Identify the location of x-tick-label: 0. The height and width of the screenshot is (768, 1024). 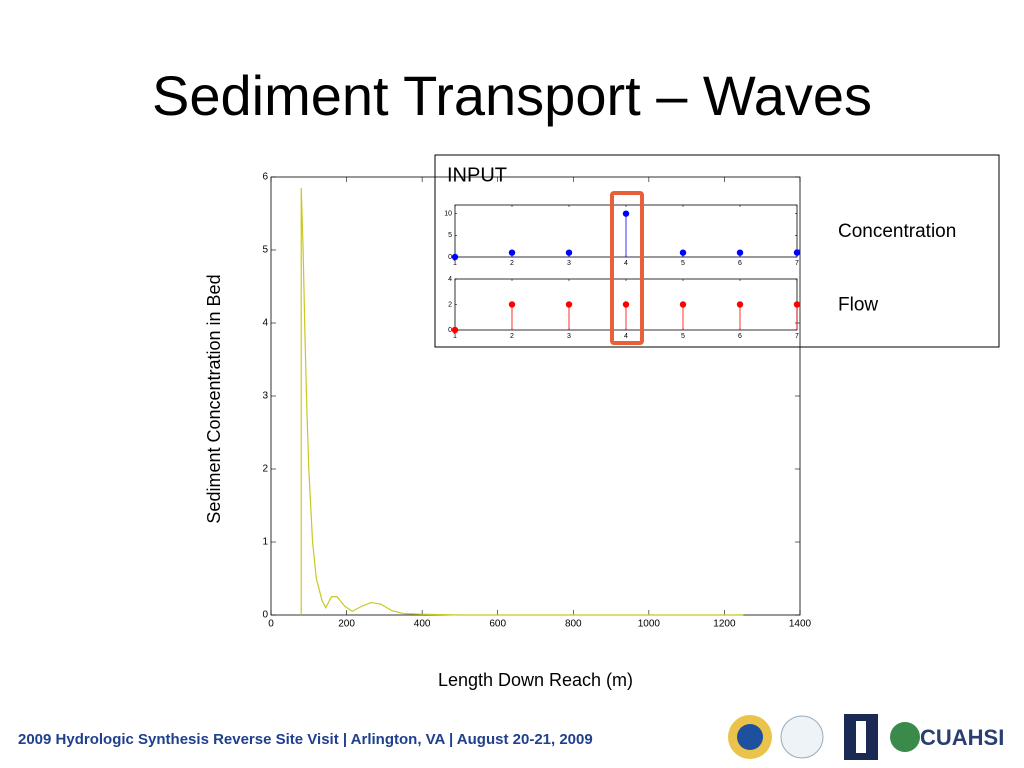
(271, 624).